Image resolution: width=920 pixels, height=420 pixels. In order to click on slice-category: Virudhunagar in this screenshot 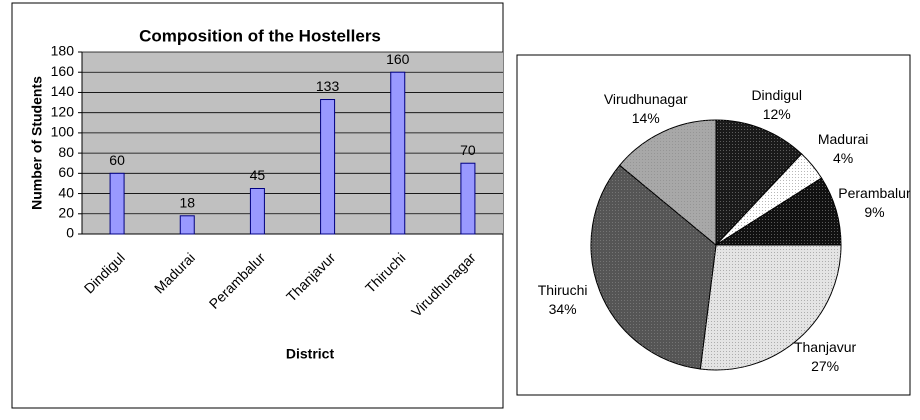, I will do `click(646, 99)`.